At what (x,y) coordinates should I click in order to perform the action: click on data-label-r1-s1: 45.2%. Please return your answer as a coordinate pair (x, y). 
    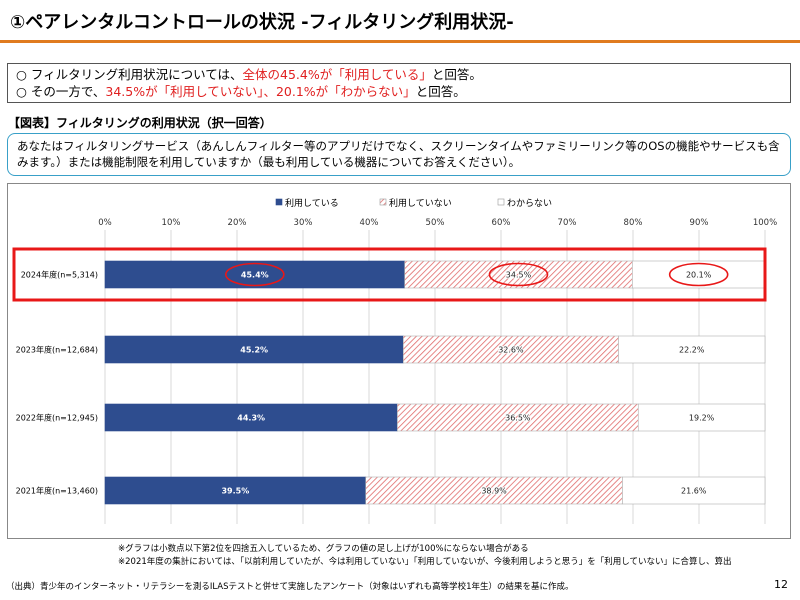
    Looking at the image, I should click on (254, 350).